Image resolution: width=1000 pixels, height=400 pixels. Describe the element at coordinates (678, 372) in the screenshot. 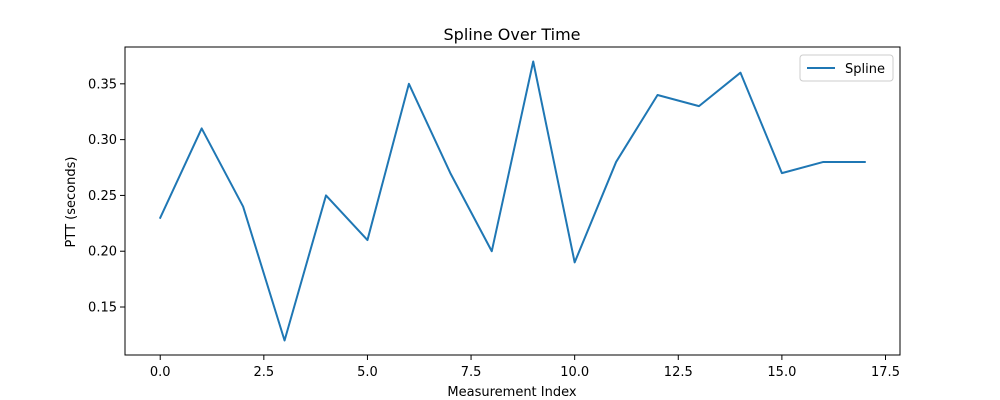

I see `x-tick-label: 12.5` at that location.